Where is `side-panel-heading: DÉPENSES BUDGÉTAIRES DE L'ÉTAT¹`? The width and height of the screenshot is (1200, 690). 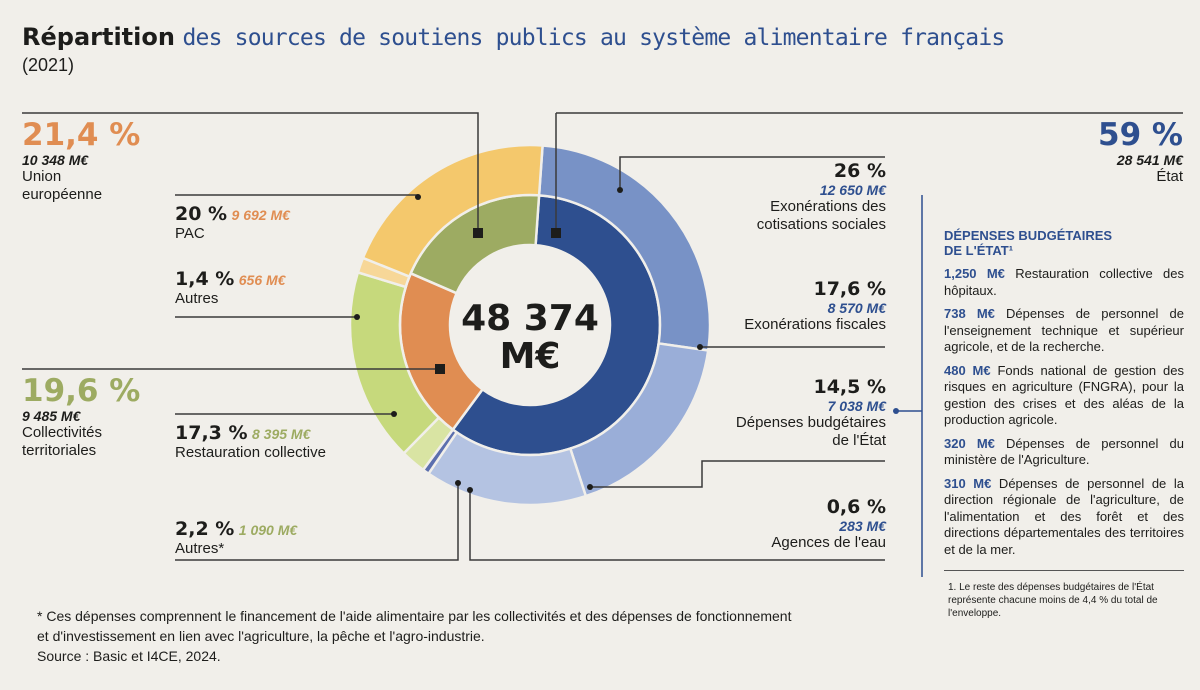
side-panel-heading: DÉPENSES BUDGÉTAIRES DE L'ÉTAT¹ is located at coordinates (1064, 243).